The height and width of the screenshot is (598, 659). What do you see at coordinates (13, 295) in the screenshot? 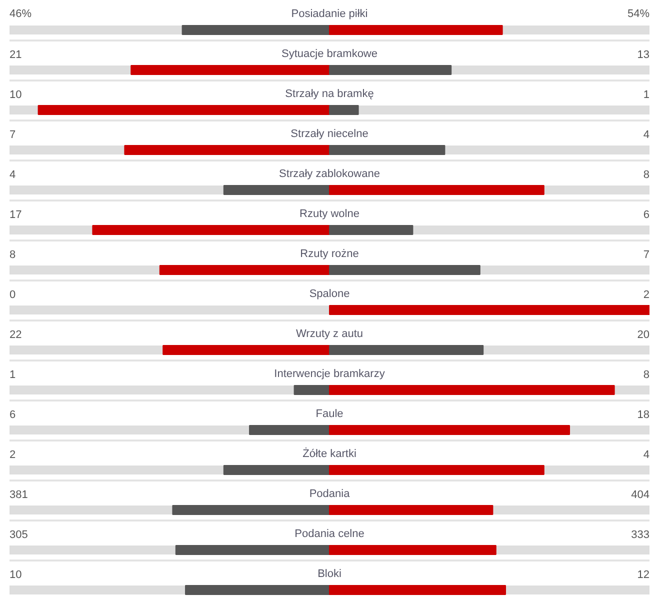
I see `text: 0` at bounding box center [13, 295].